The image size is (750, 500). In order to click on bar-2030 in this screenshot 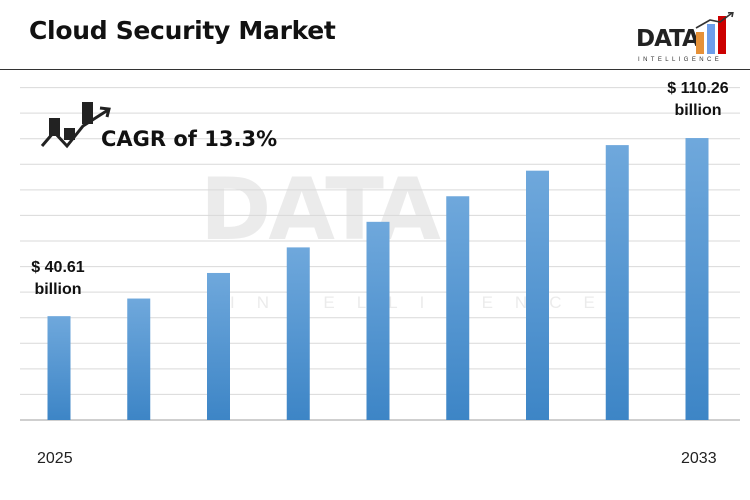, I will do `click(458, 308)`.